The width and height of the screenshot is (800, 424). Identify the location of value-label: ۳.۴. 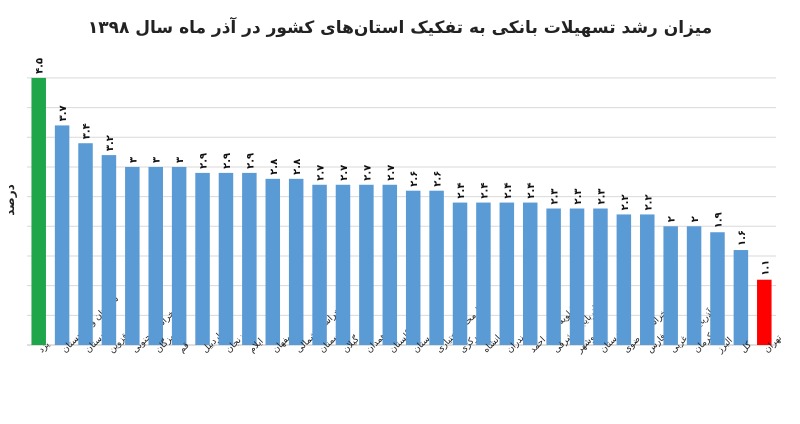
(87, 131).